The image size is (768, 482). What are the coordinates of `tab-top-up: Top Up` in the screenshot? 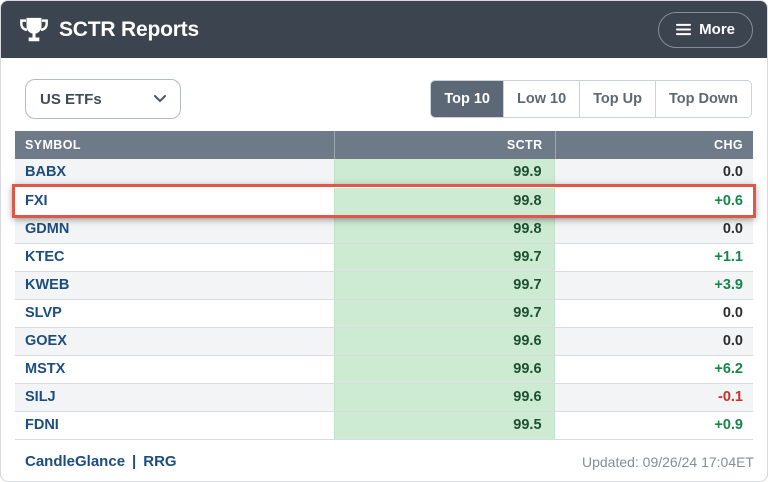 It's located at (617, 99).